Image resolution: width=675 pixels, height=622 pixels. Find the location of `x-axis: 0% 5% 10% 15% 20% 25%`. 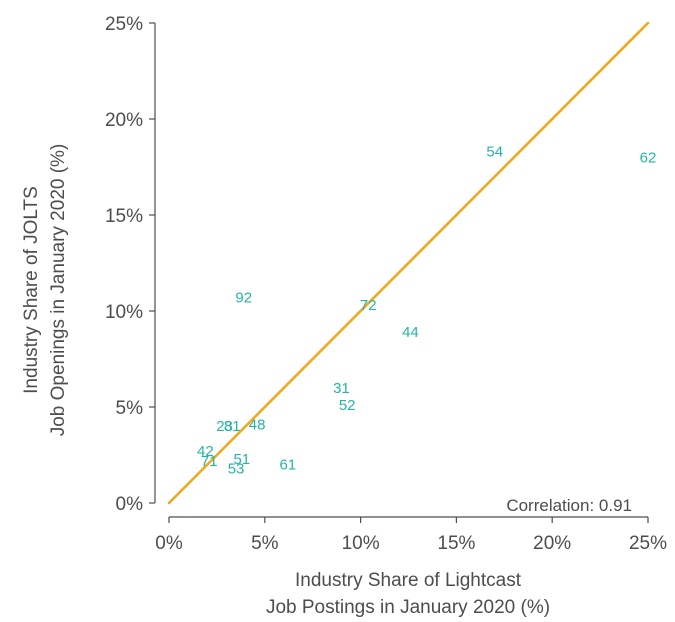

x-axis: 0% 5% 10% 15% 20% 25% is located at coordinates (411, 535).